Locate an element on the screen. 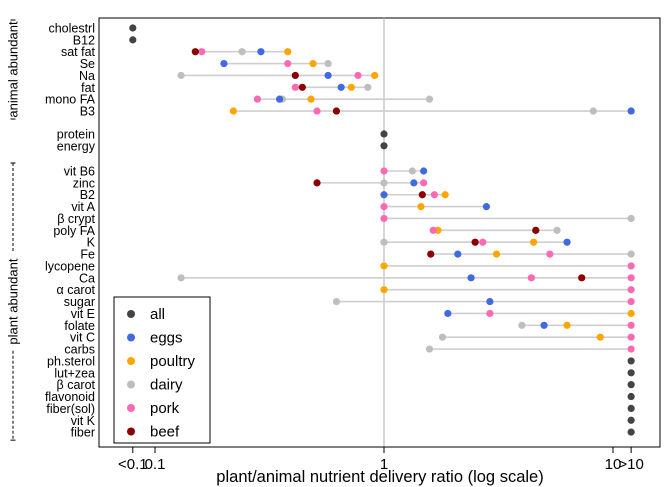  point-fat-dairy is located at coordinates (368, 87).